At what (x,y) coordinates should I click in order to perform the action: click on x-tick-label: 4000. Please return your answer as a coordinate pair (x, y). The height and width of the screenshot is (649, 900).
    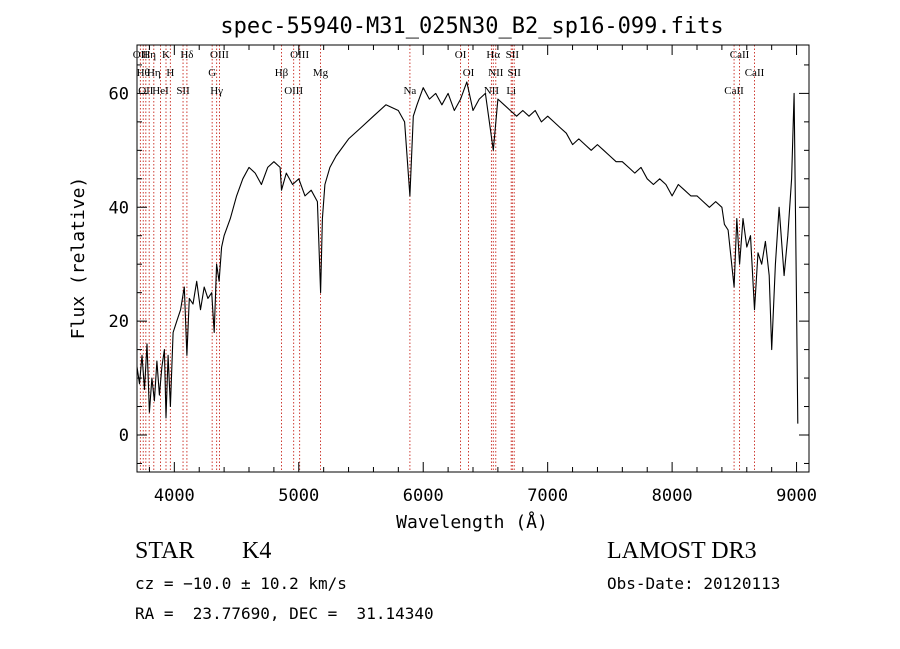
    Looking at the image, I should click on (174, 496).